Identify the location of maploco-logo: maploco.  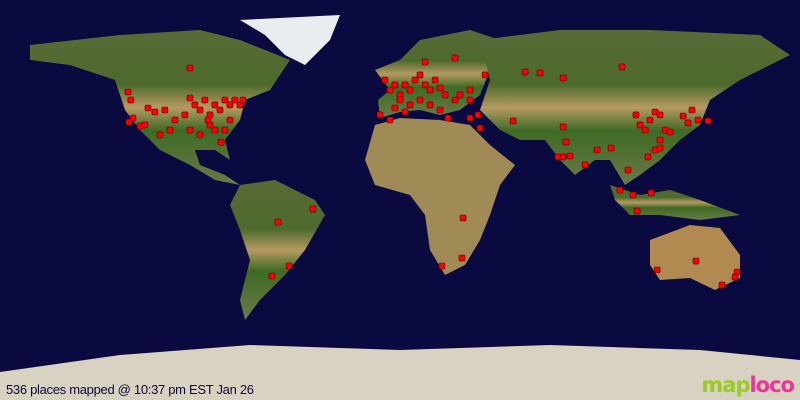
(748, 385).